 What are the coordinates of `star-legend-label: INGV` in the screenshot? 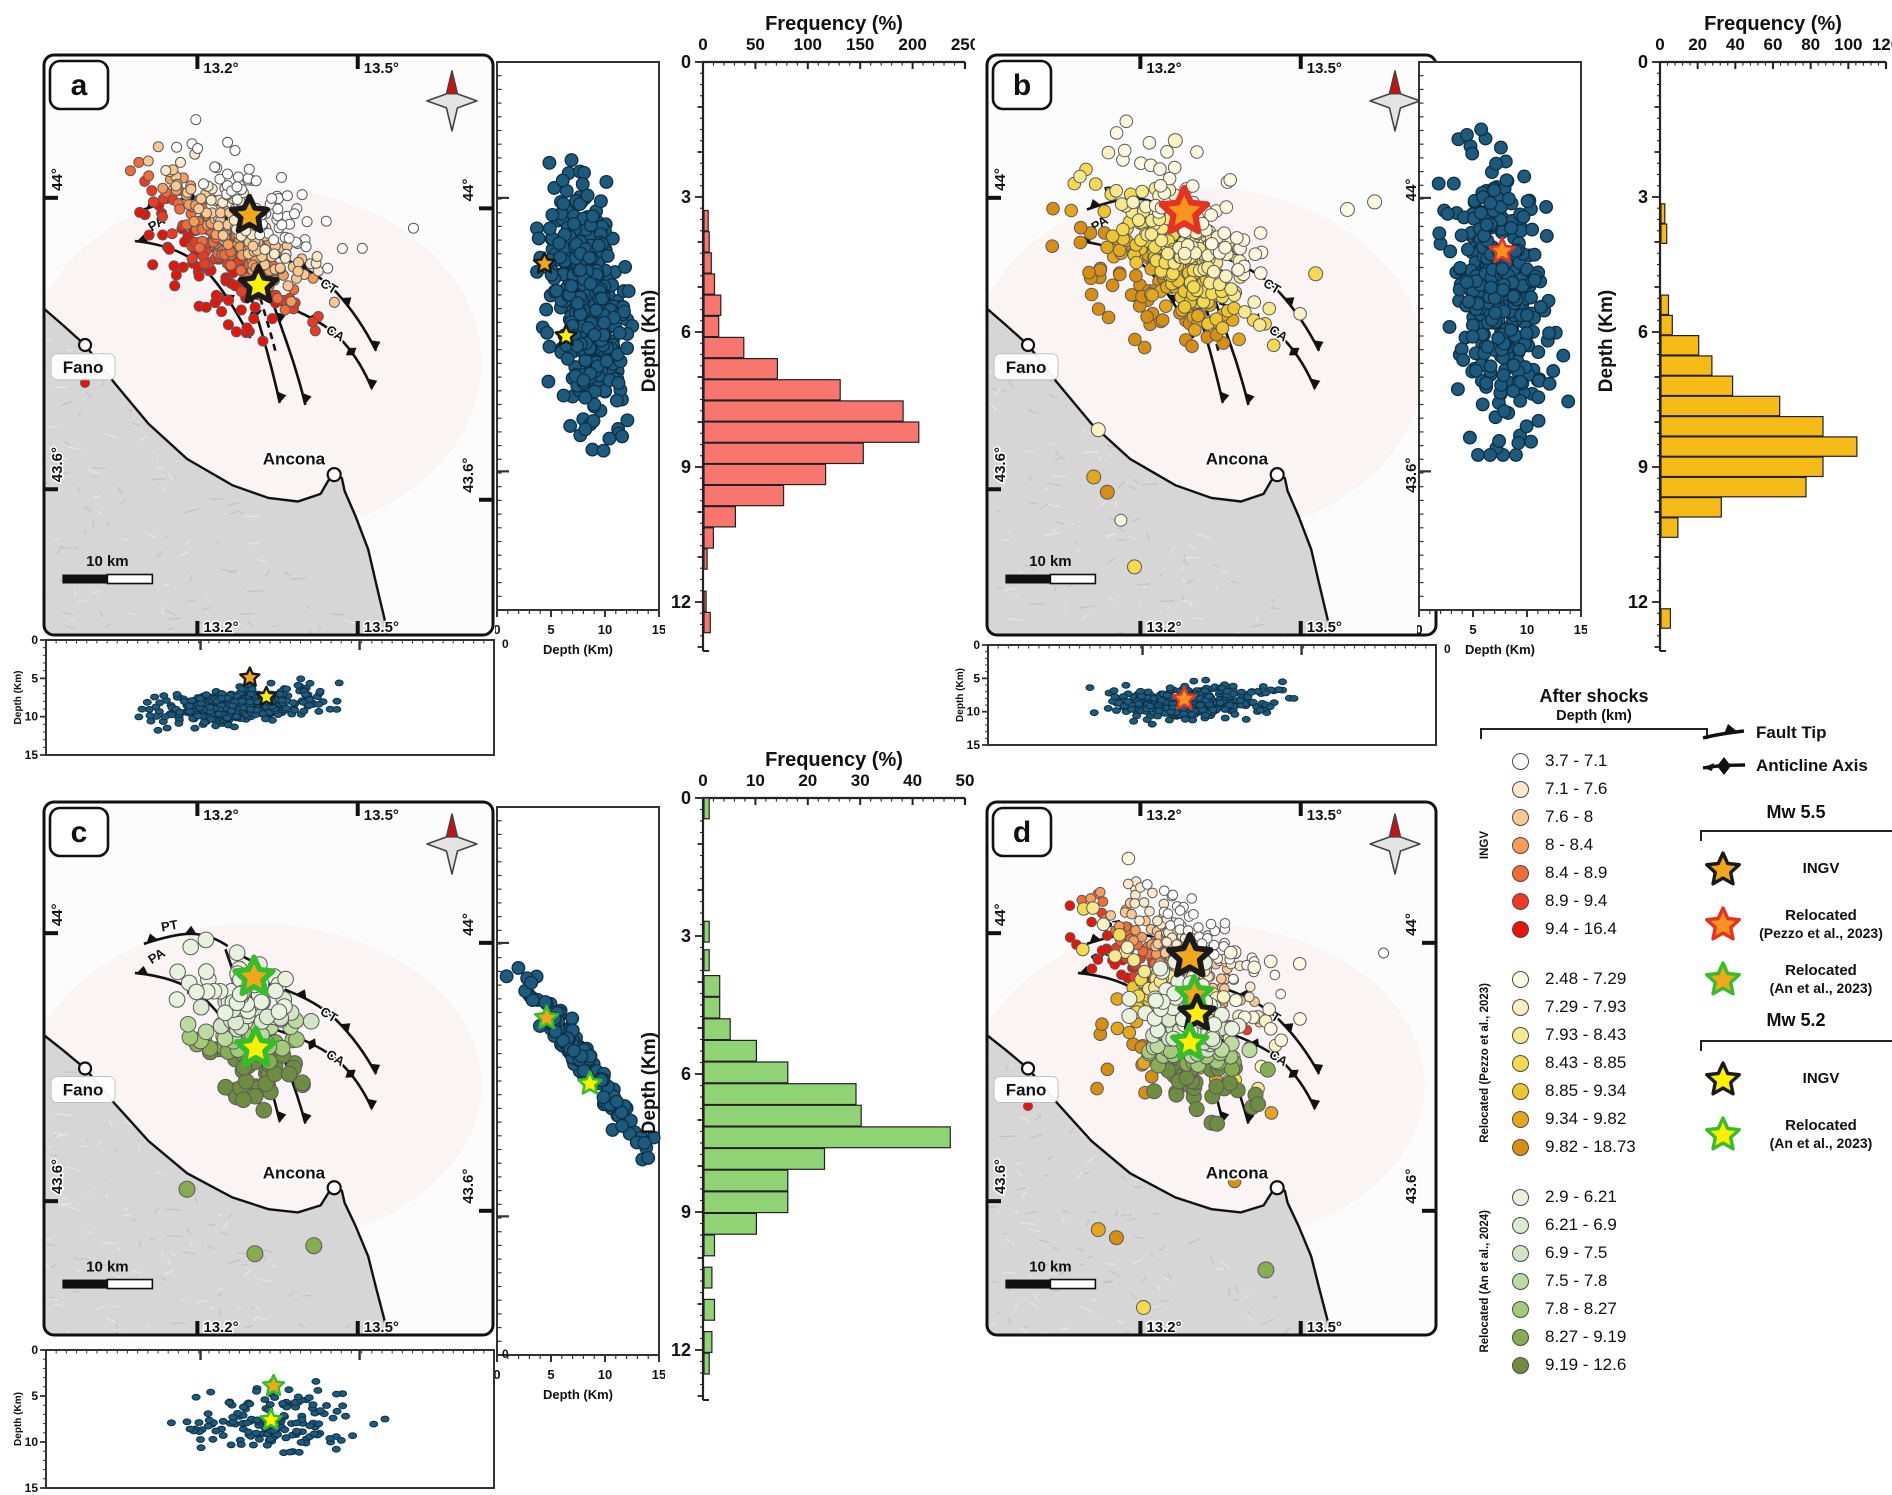 It's located at (1821, 869).